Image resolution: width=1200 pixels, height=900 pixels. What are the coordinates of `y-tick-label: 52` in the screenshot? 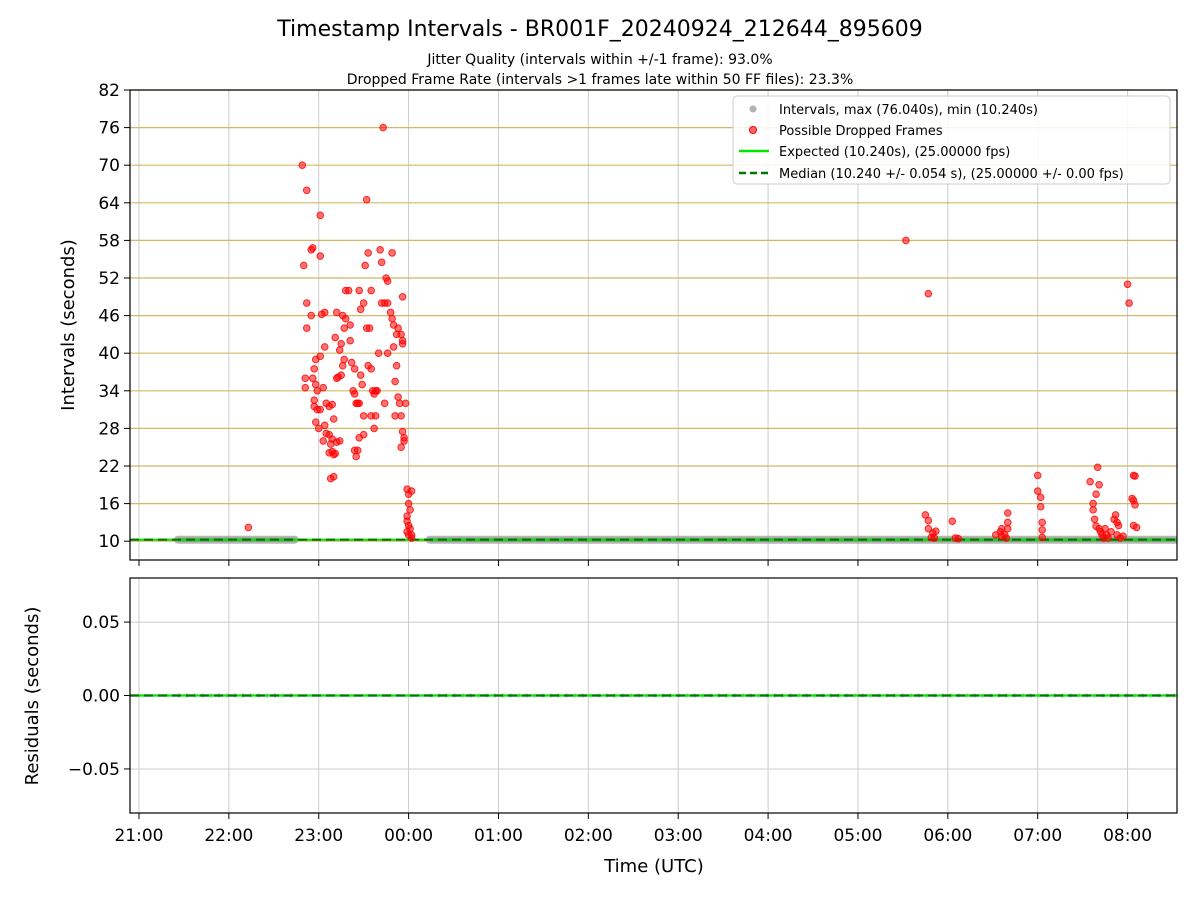 It's located at (109, 279).